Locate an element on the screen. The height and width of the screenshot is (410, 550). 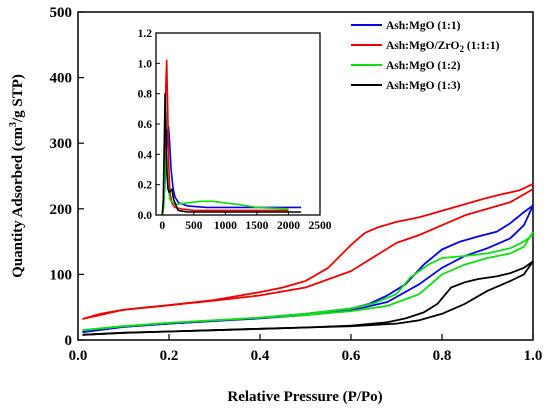
y-tick-label: 300 is located at coordinates (61, 144).